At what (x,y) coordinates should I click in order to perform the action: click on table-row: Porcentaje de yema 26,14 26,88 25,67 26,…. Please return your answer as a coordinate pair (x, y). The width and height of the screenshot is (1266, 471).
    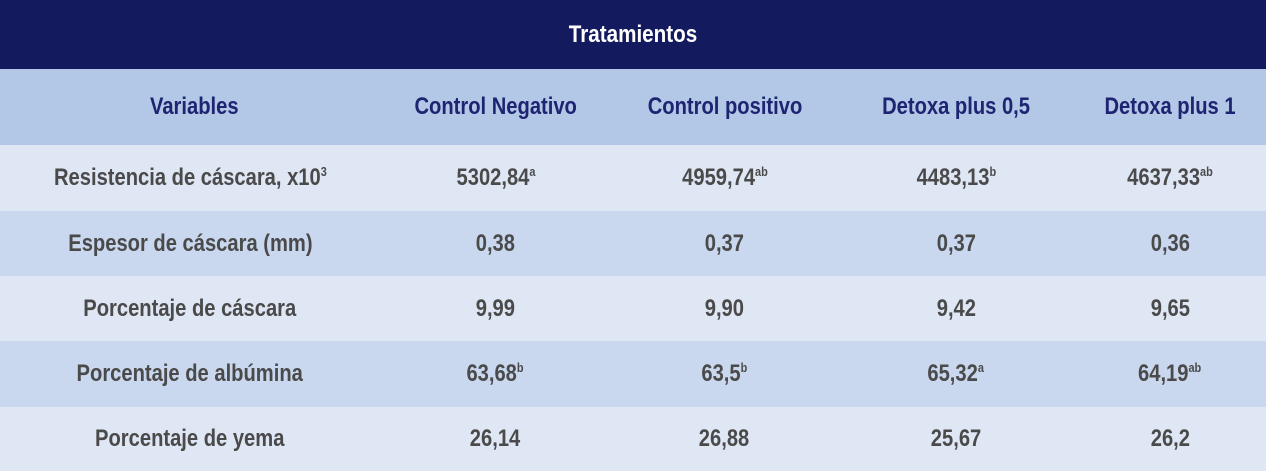
    Looking at the image, I should click on (633, 439).